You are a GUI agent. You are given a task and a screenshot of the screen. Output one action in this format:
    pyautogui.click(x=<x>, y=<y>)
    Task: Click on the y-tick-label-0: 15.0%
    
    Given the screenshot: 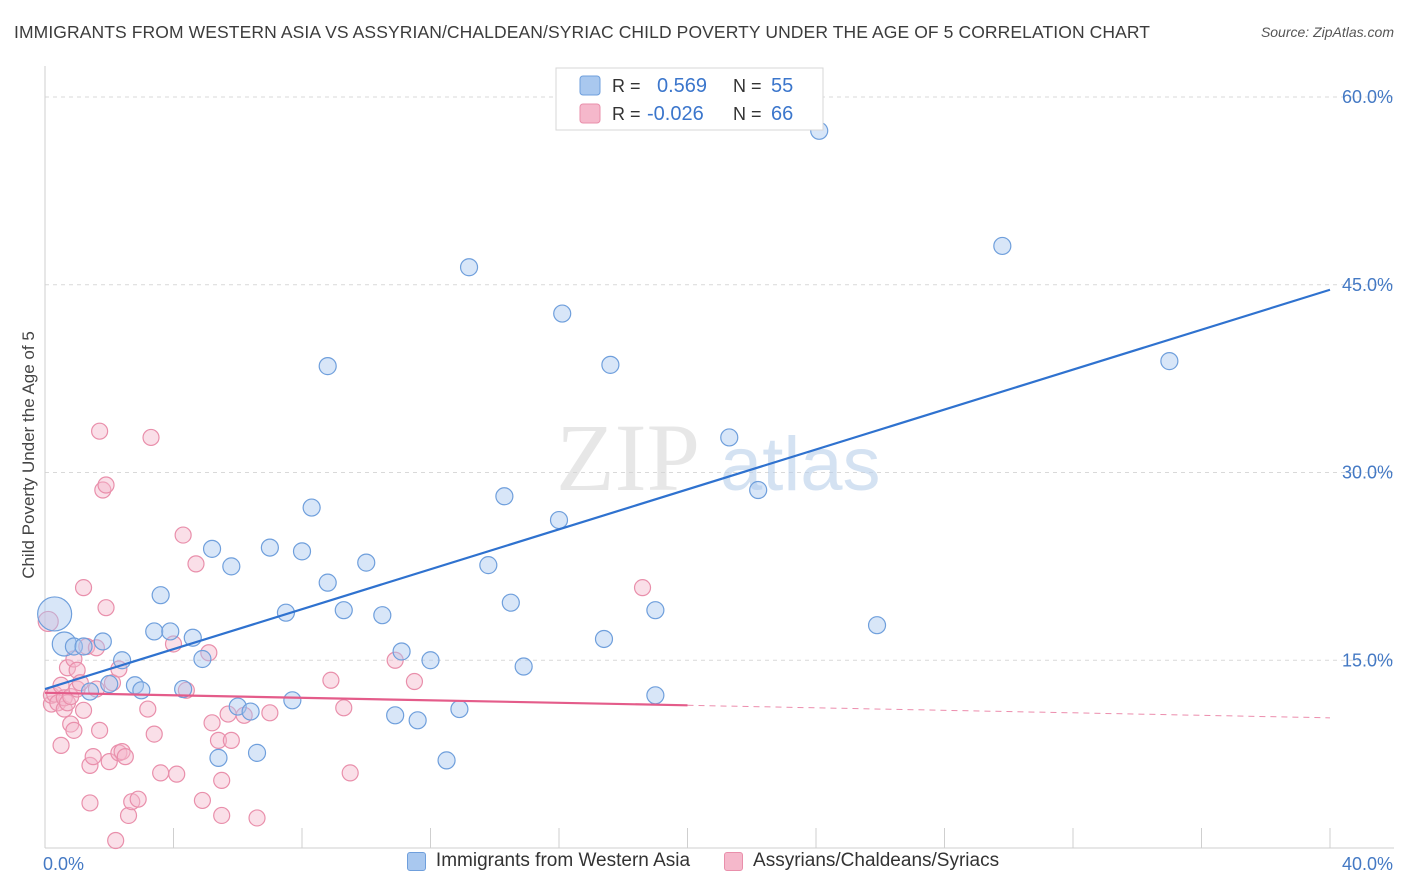 What is the action you would take?
    pyautogui.click(x=1367, y=660)
    